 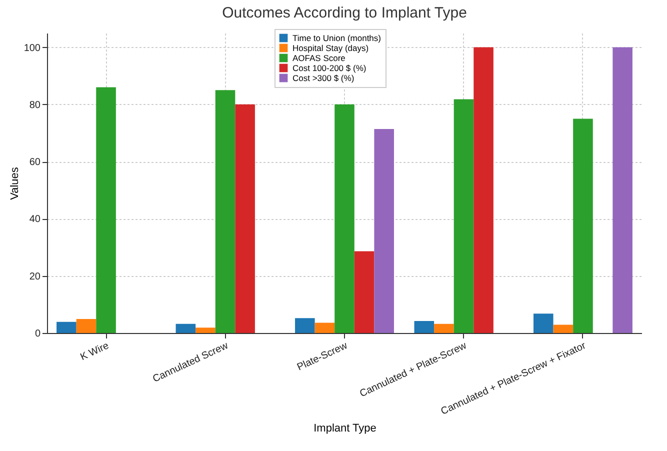 I want to click on y-tick-label: 20, so click(x=35, y=276).